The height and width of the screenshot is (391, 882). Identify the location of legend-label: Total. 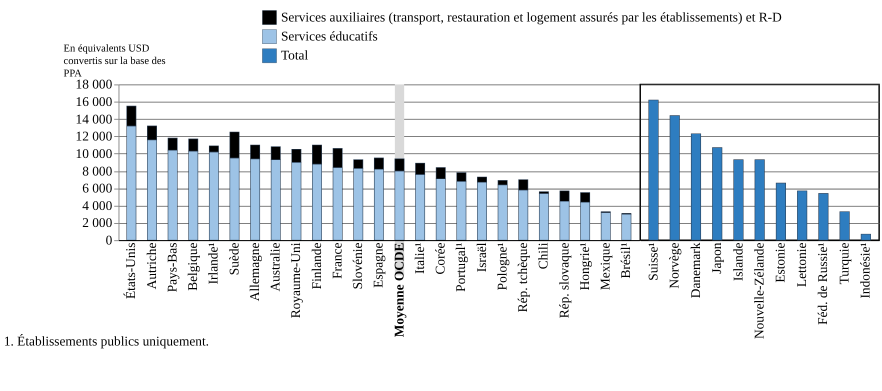
(294, 55).